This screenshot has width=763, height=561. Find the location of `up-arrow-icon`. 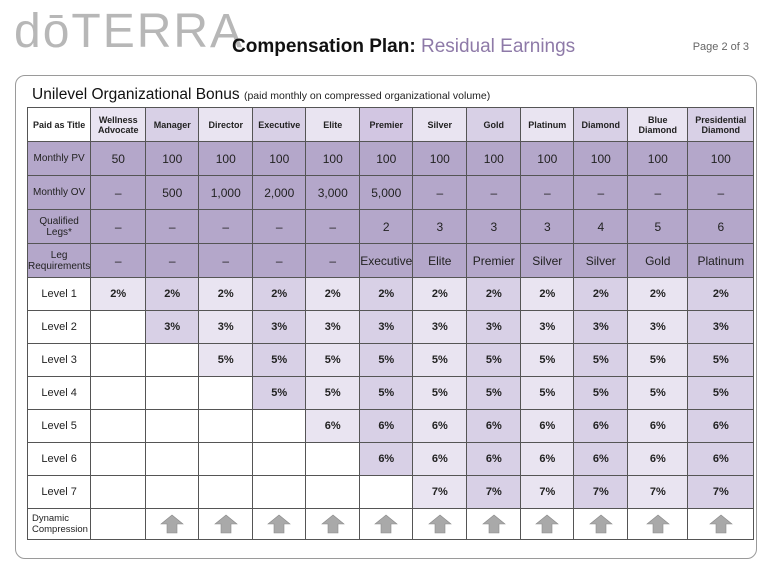

up-arrow-icon is located at coordinates (279, 524).